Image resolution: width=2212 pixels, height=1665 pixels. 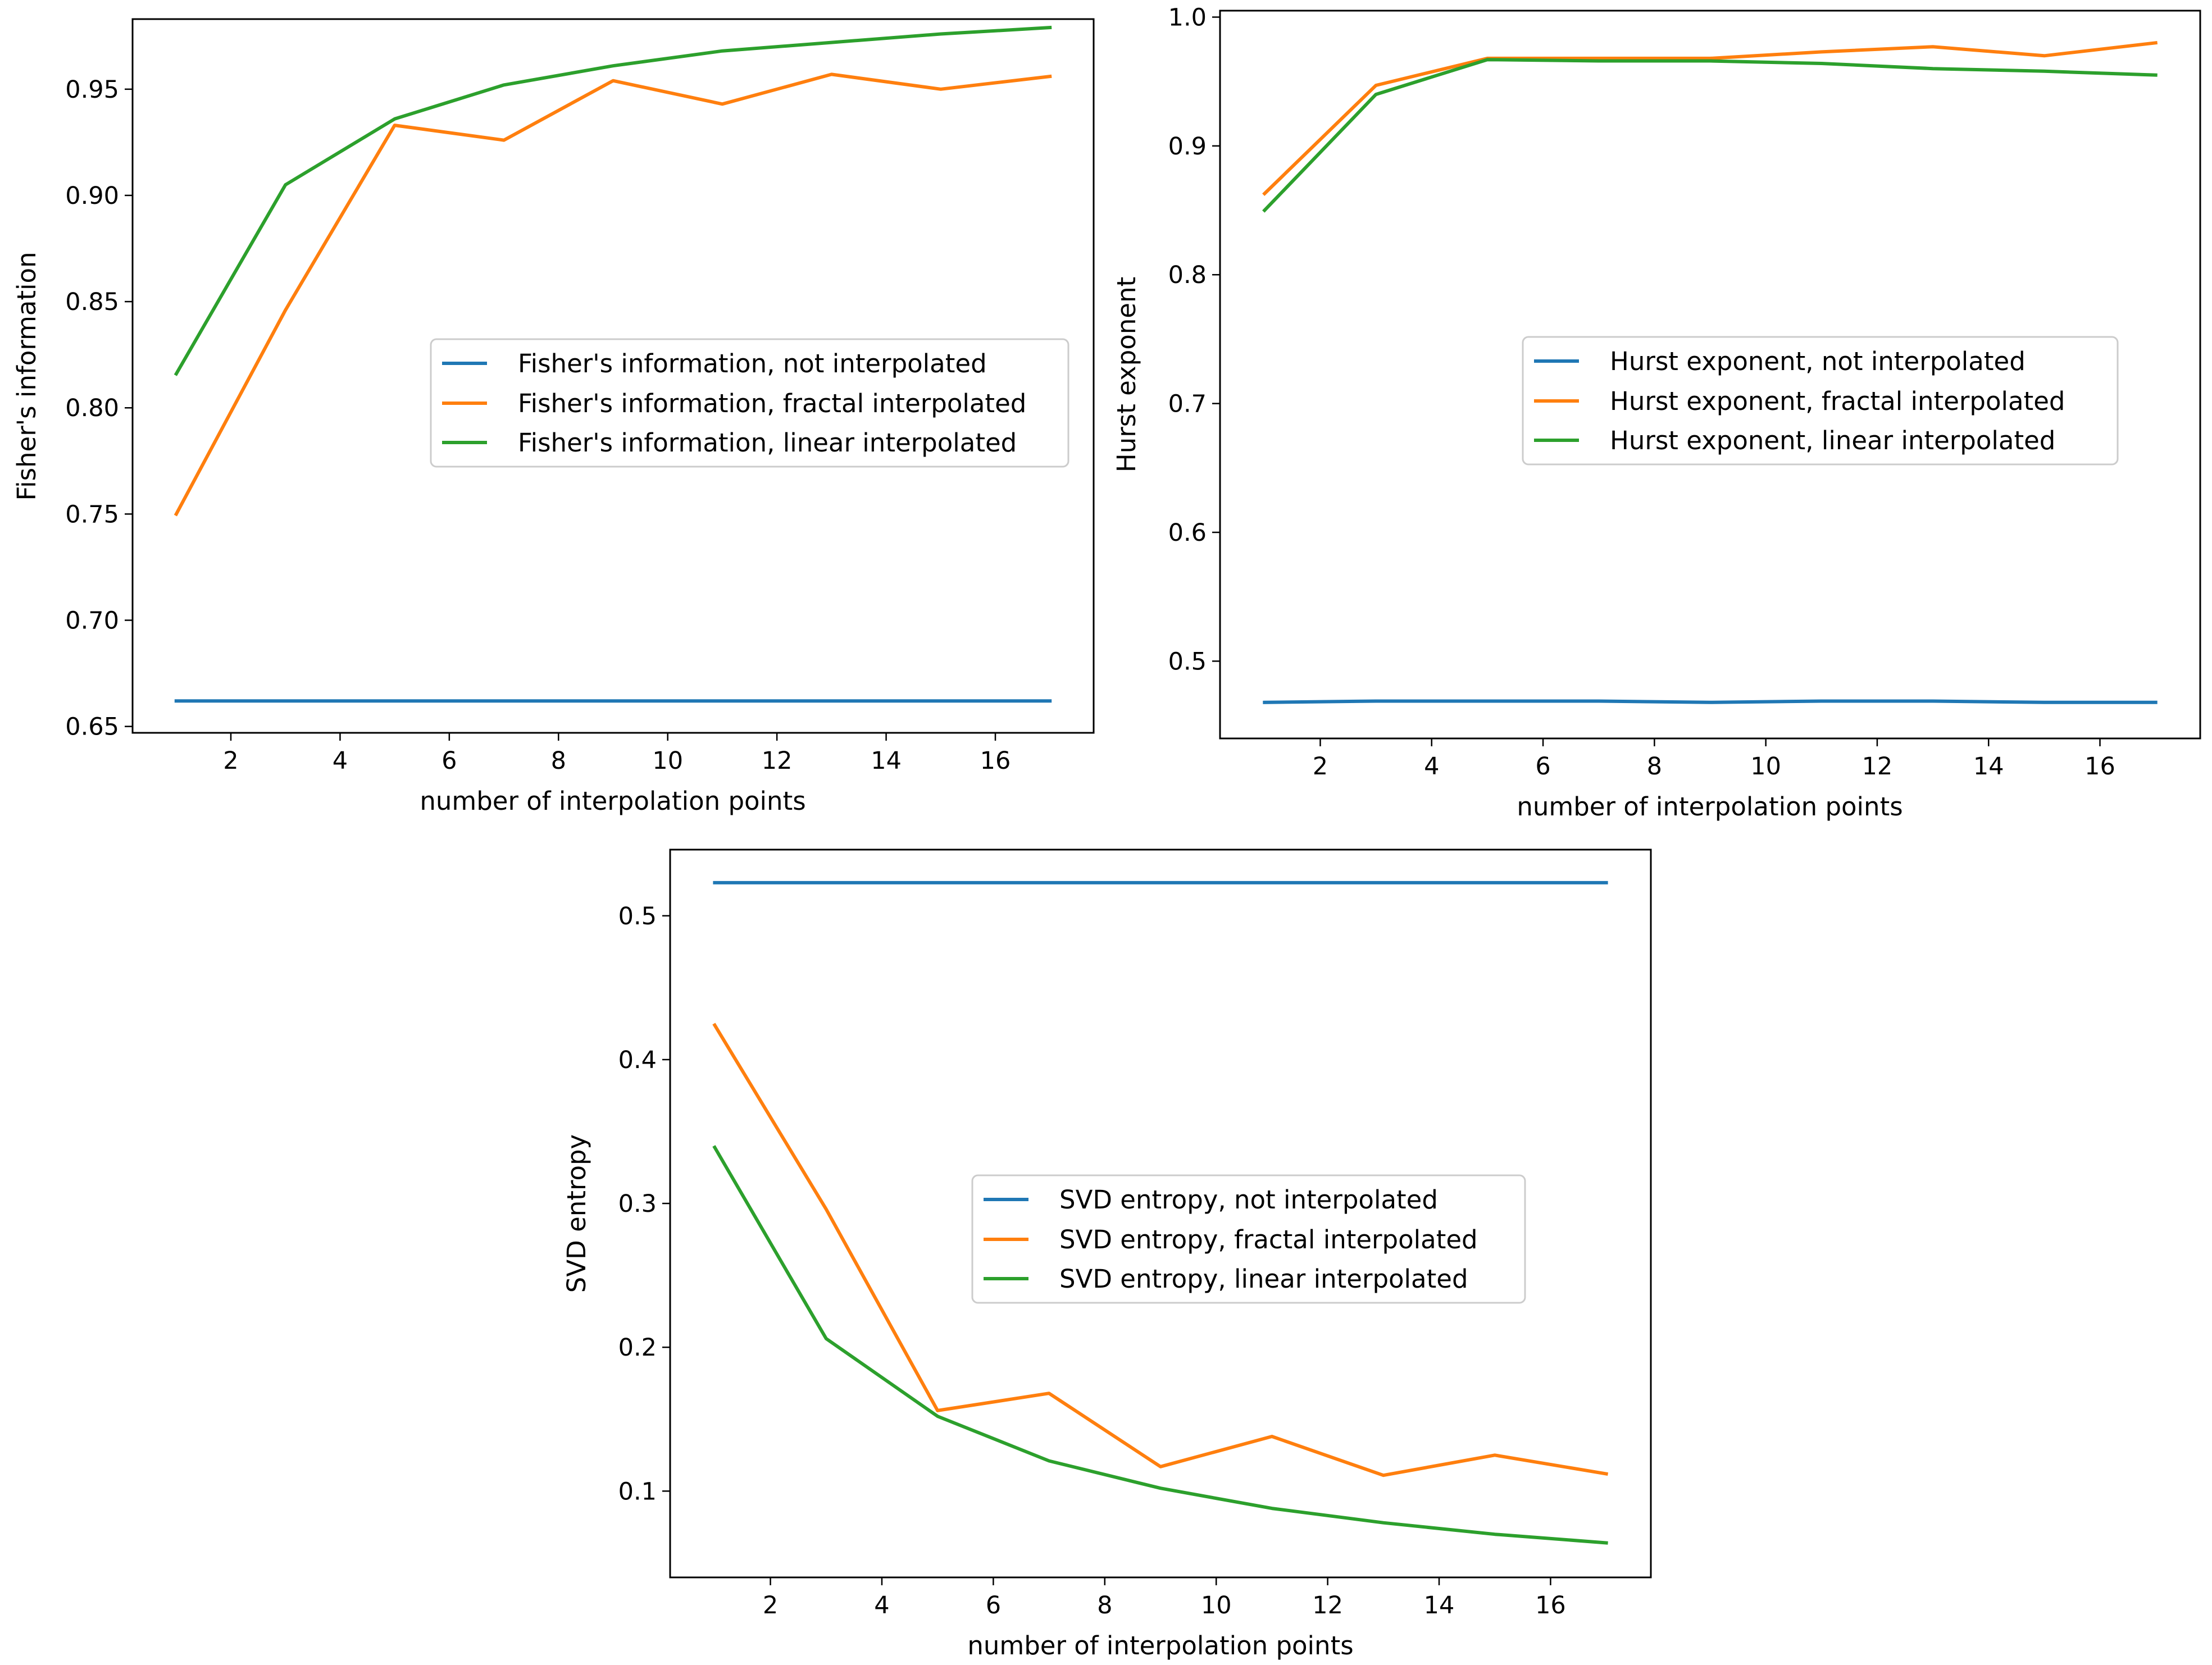 I want to click on hurst-y-axis-label: Hurst exponent, so click(x=1126, y=374).